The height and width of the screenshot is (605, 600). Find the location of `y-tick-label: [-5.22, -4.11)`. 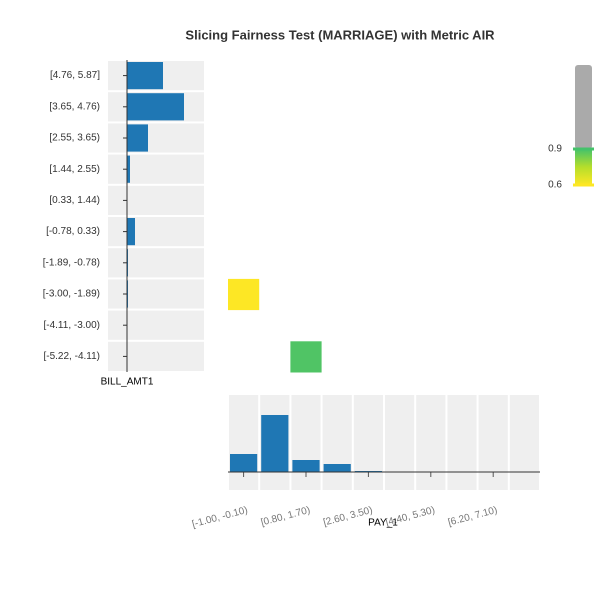

y-tick-label: [-5.22, -4.11) is located at coordinates (71, 356).